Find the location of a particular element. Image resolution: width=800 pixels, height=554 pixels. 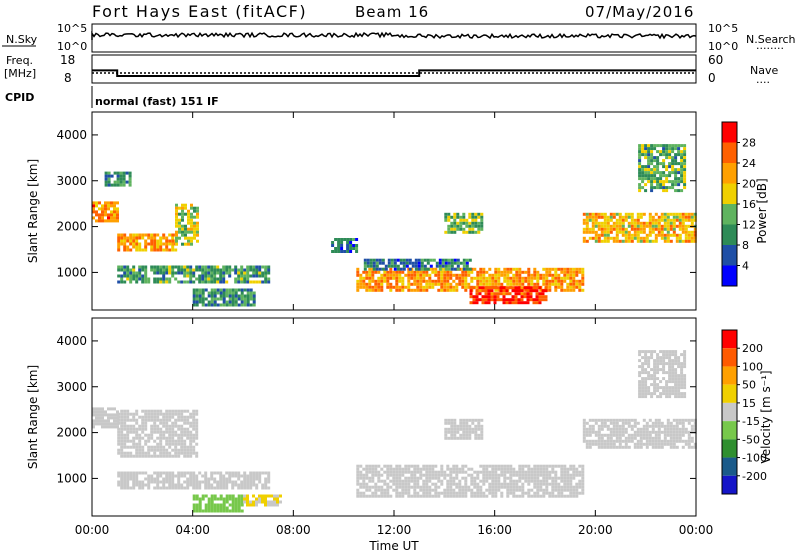

nave-right-label: Nave is located at coordinates (764, 70).